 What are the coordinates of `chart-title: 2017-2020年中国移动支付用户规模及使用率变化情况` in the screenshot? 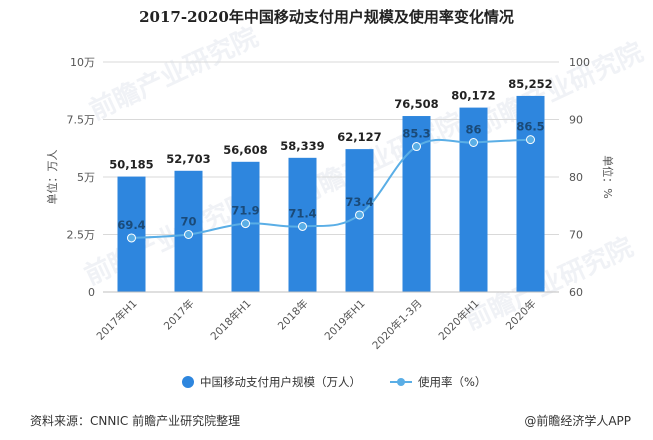 It's located at (326, 17).